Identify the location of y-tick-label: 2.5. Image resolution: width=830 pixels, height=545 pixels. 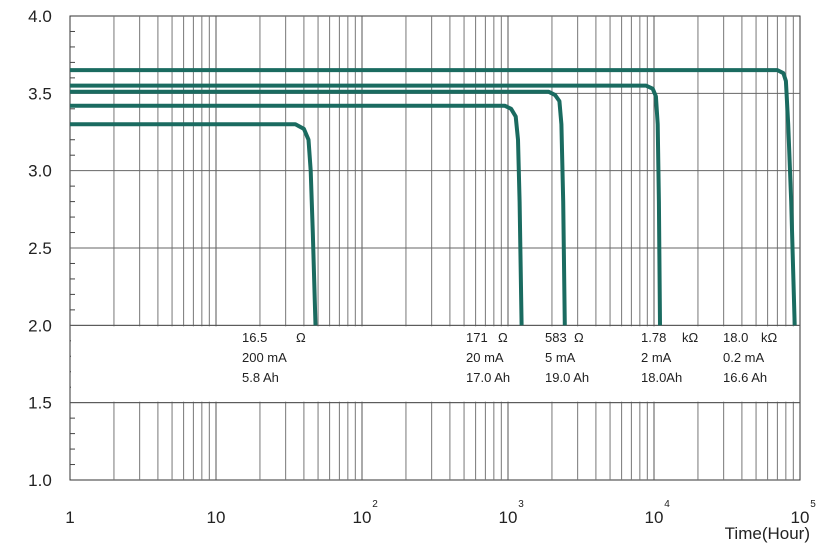
(40, 248).